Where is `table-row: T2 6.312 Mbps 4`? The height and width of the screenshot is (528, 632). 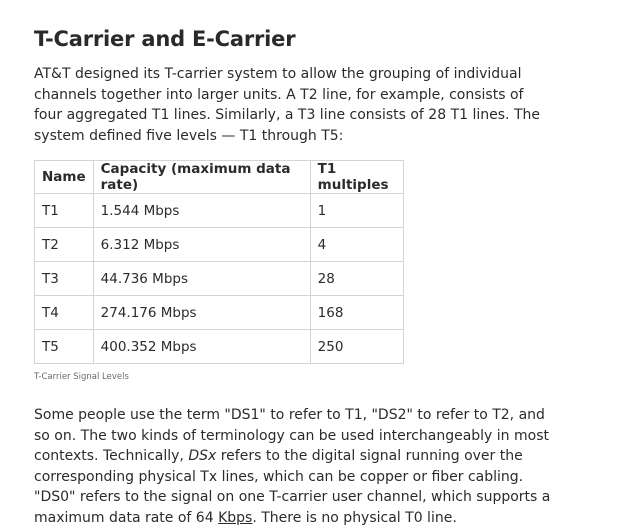 table-row: T2 6.312 Mbps 4 is located at coordinates (219, 244).